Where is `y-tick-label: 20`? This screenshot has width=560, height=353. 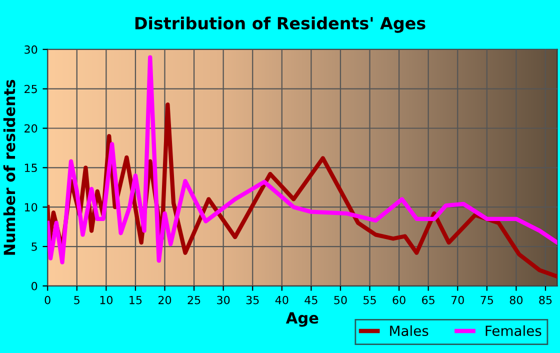
y-tick-label: 20 is located at coordinates (31, 128).